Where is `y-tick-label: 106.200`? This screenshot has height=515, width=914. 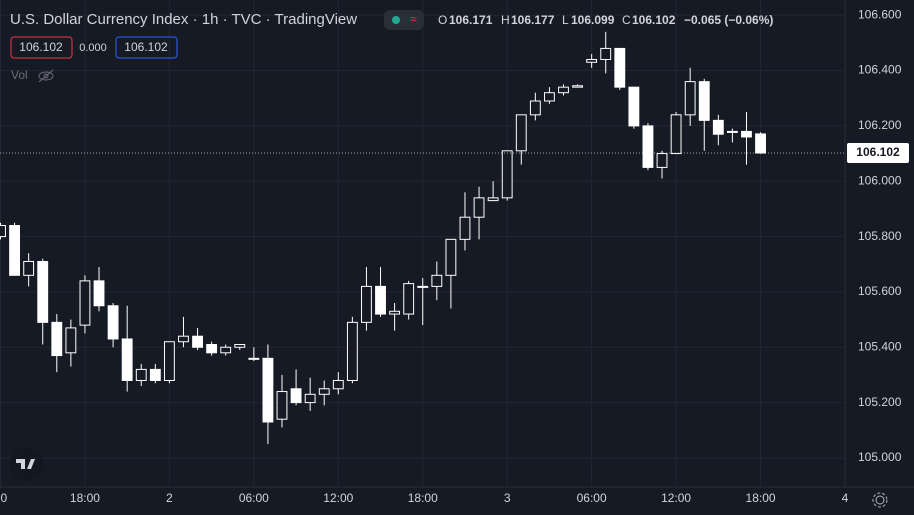 y-tick-label: 106.200 is located at coordinates (880, 125).